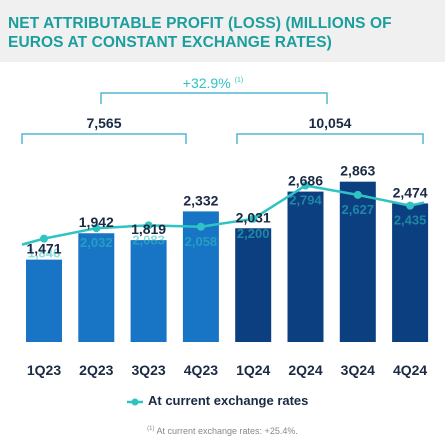 The height and width of the screenshot is (446, 445). What do you see at coordinates (96, 242) in the screenshot?
I see `line-value-label-2Q23: 2,032` at bounding box center [96, 242].